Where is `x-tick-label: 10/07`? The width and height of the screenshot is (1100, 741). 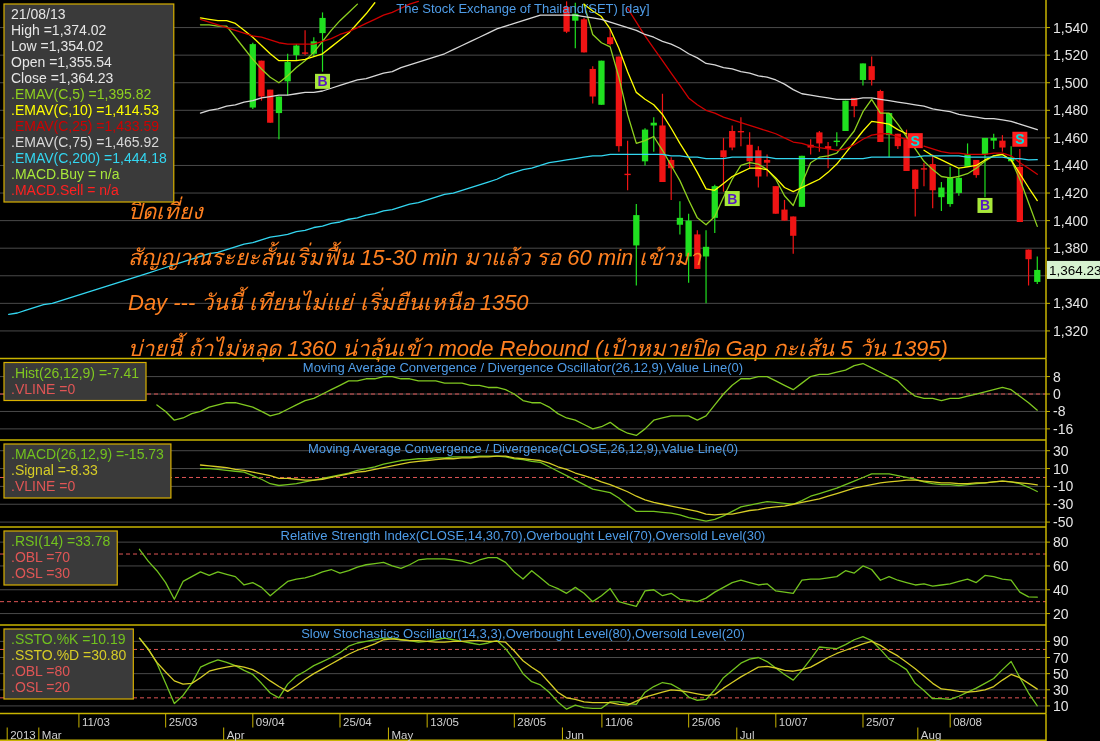
x-tick-label: 10/07 is located at coordinates (793, 721).